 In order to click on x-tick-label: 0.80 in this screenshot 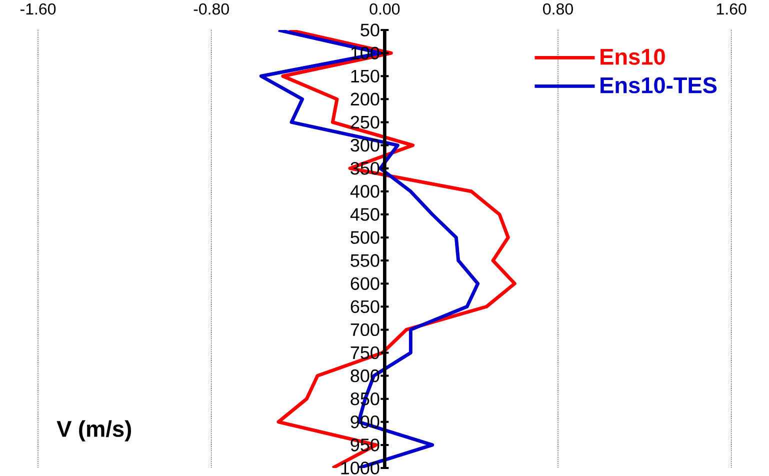, I will do `click(558, 9)`.